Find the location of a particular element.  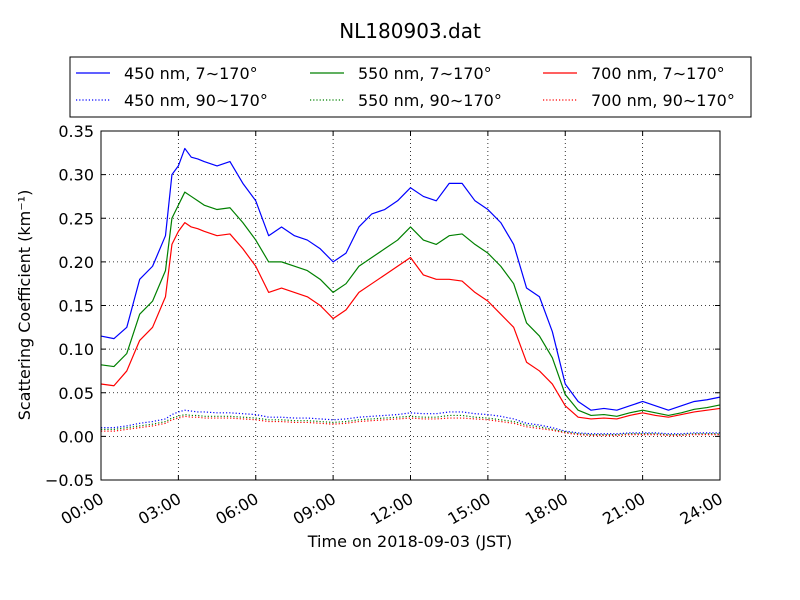

y-tick-labels: −0.05 0.00 0.05 0.10 0.15 0.20 0.25 0.30 0.35 is located at coordinates (69, 306).